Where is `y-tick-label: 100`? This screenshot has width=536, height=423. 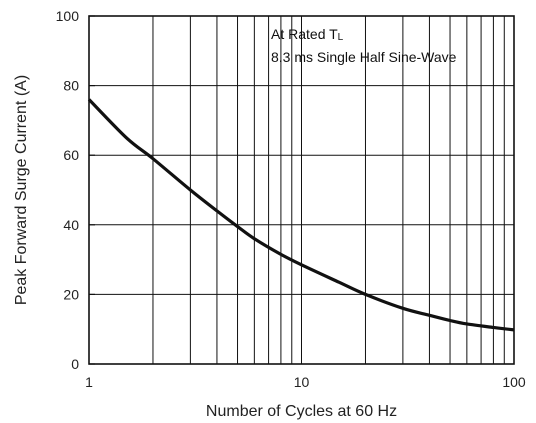 y-tick-label: 100 is located at coordinates (68, 16).